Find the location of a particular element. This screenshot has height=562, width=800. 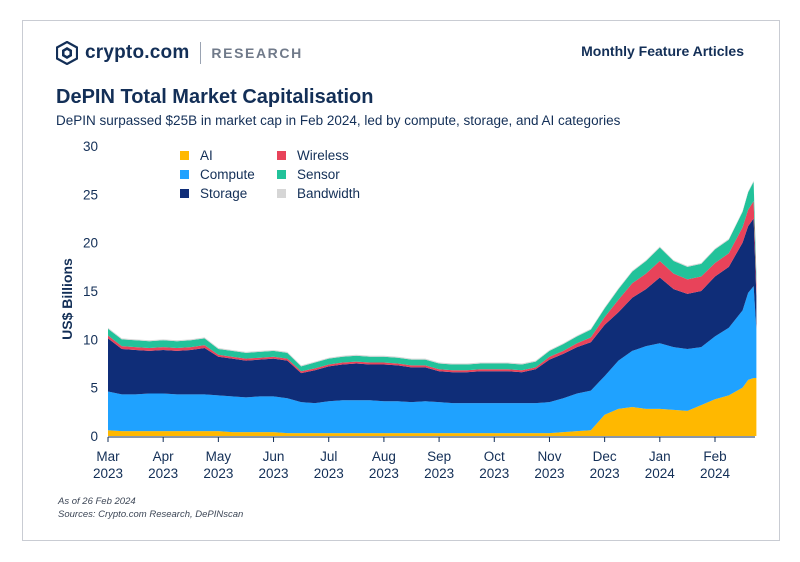

legend-column-1: AI Compute Storage is located at coordinates (217, 174).